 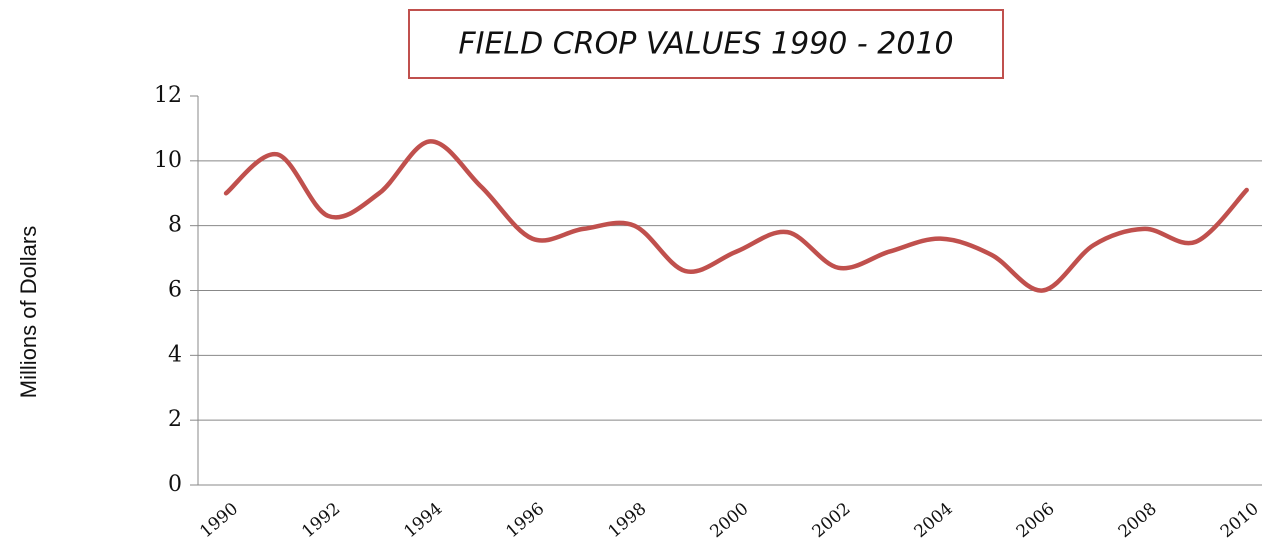 I want to click on y-tick-label: 6, so click(x=175, y=290).